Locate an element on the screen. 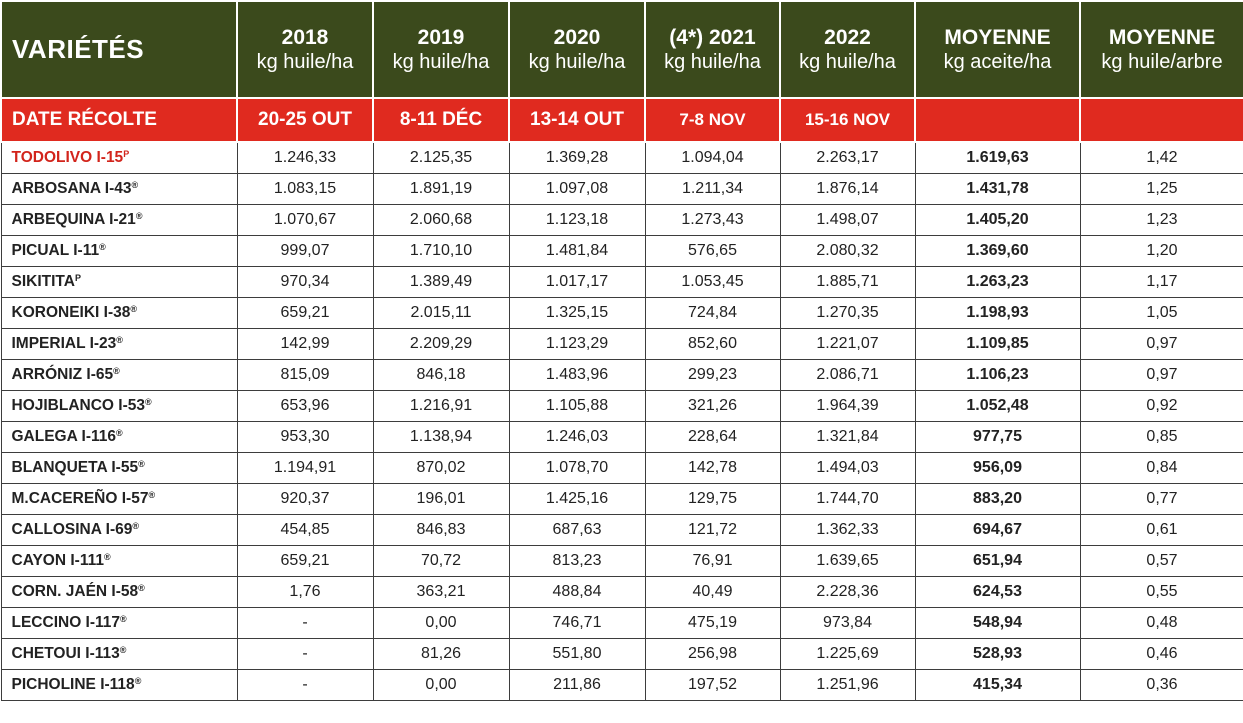 This screenshot has height=723, width=1243. yield-cell: 659,21 is located at coordinates (305, 561).